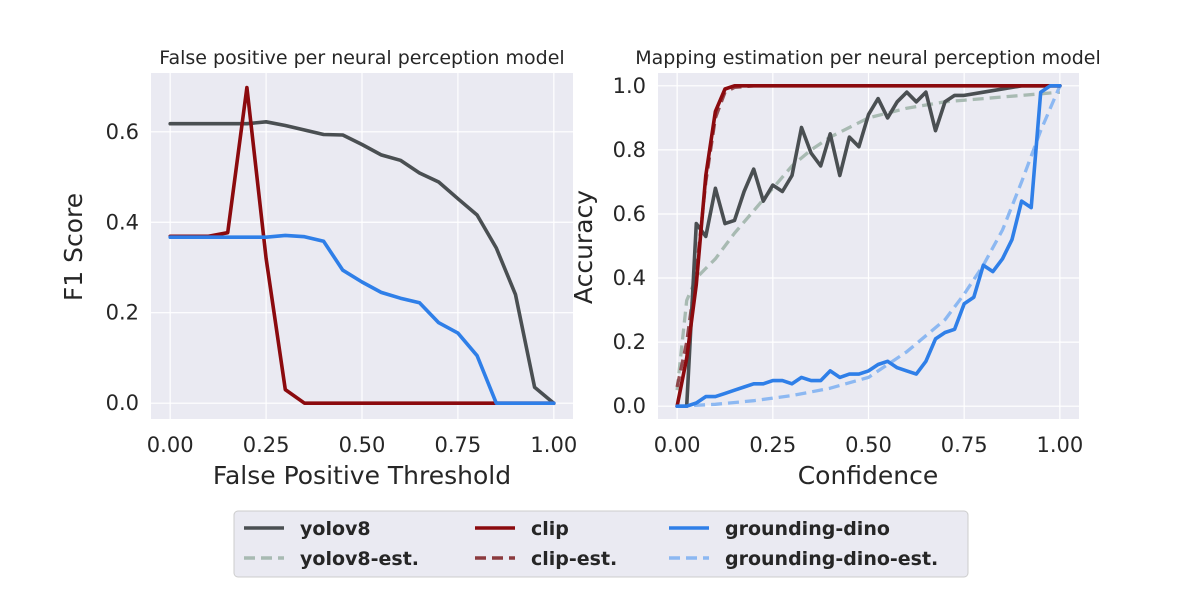 The width and height of the screenshot is (1200, 600). Describe the element at coordinates (362, 445) in the screenshot. I see `left-x-tick-label: 0.50` at that location.